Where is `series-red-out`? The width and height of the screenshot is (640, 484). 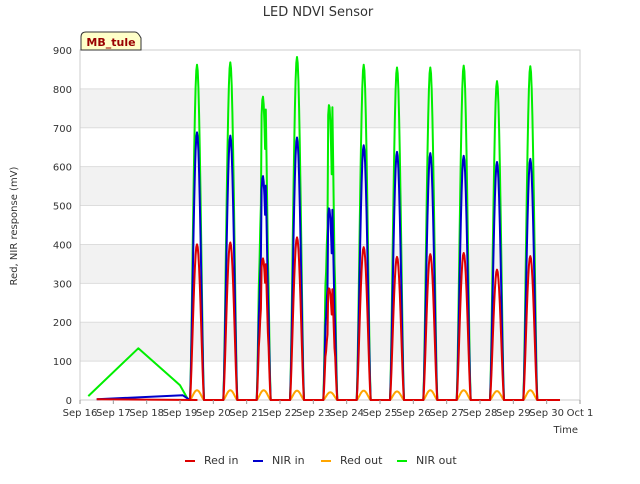 series-red-out is located at coordinates (374, 395).